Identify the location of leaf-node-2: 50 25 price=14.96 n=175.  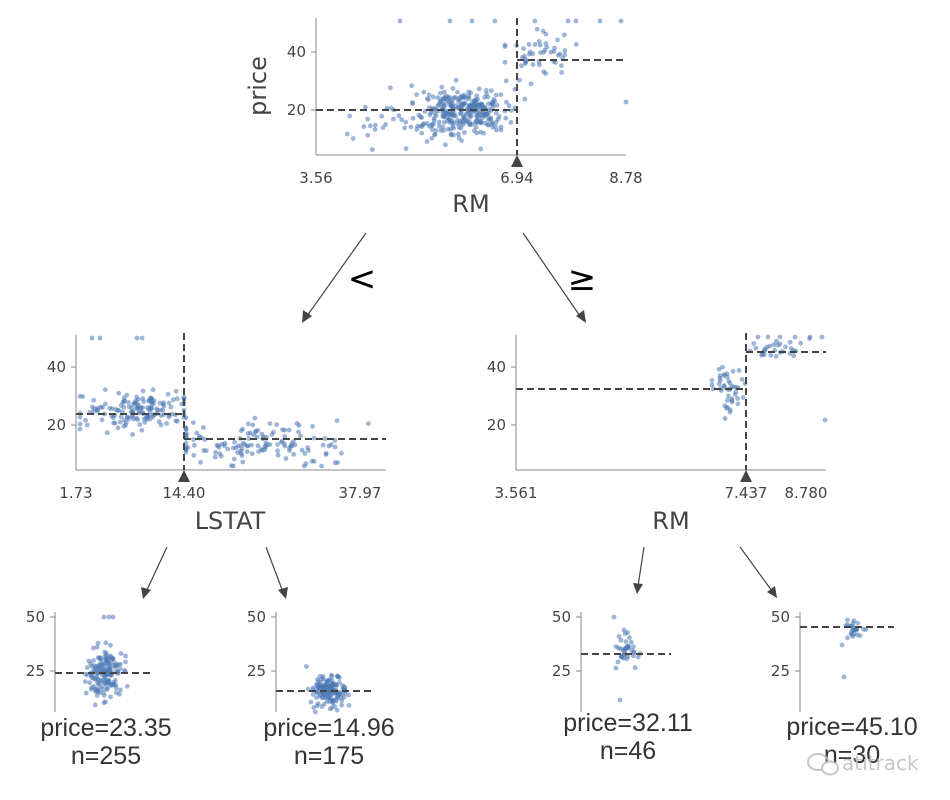
(321, 689).